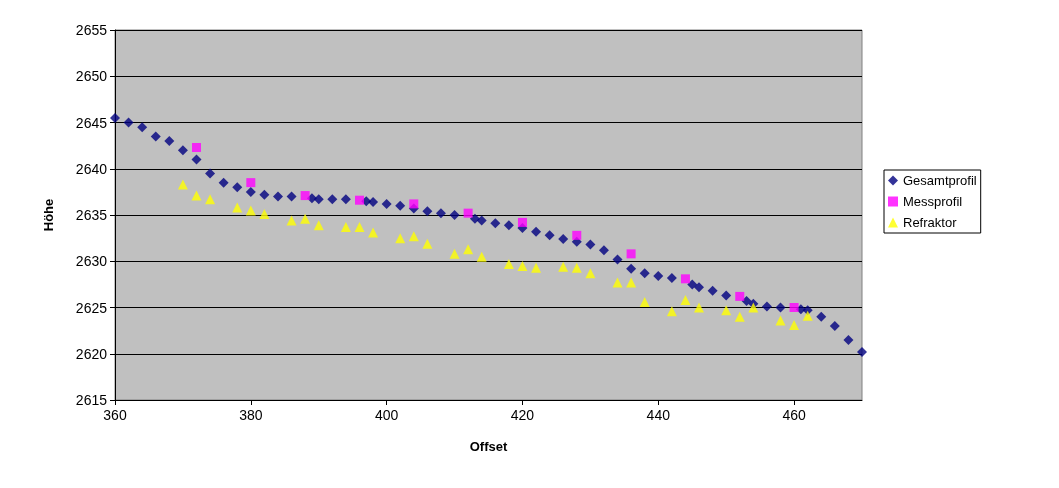 The height and width of the screenshot is (488, 1059). Describe the element at coordinates (91, 307) in the screenshot. I see `y-tick-label: 2625` at that location.